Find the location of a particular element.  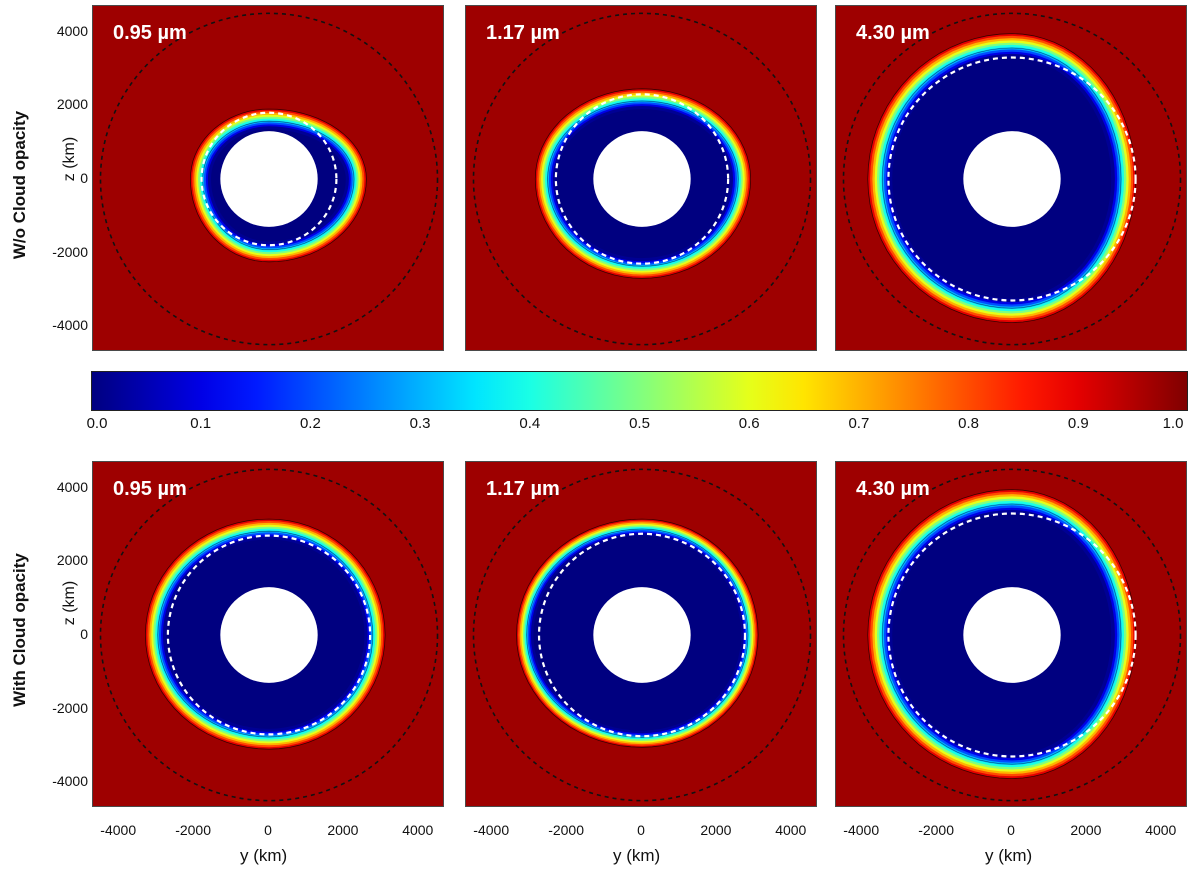

colorbar-tick-label: 0.2 is located at coordinates (310, 423).